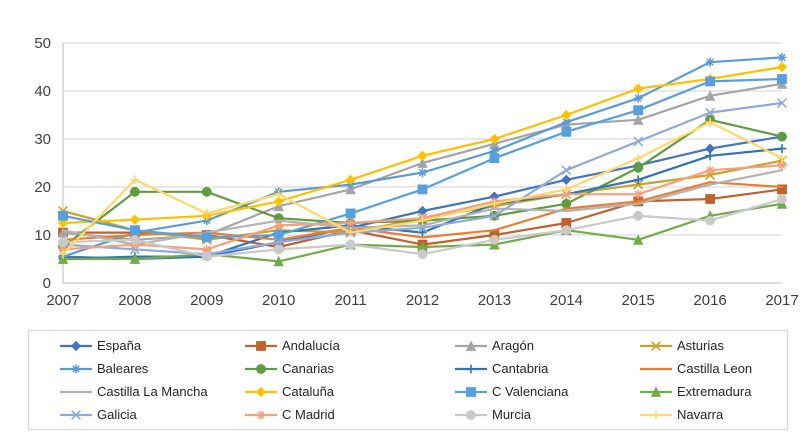  I want to click on legend-swatch-asterisk-icon, so click(261, 414).